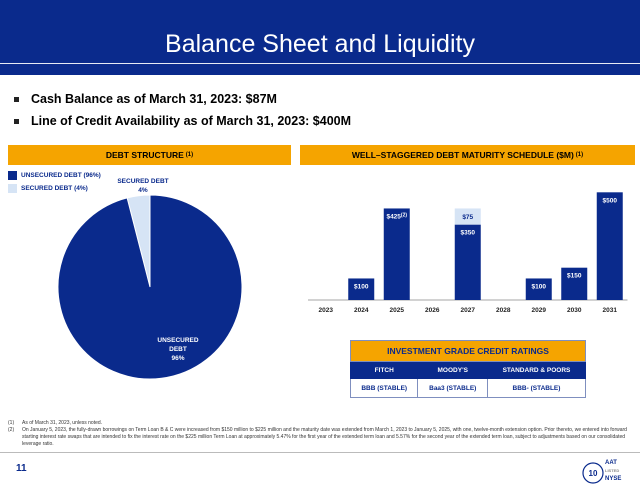 The image size is (640, 495). Describe the element at coordinates (396, 216) in the screenshot. I see `bar-label-2025: $425(2)` at that location.